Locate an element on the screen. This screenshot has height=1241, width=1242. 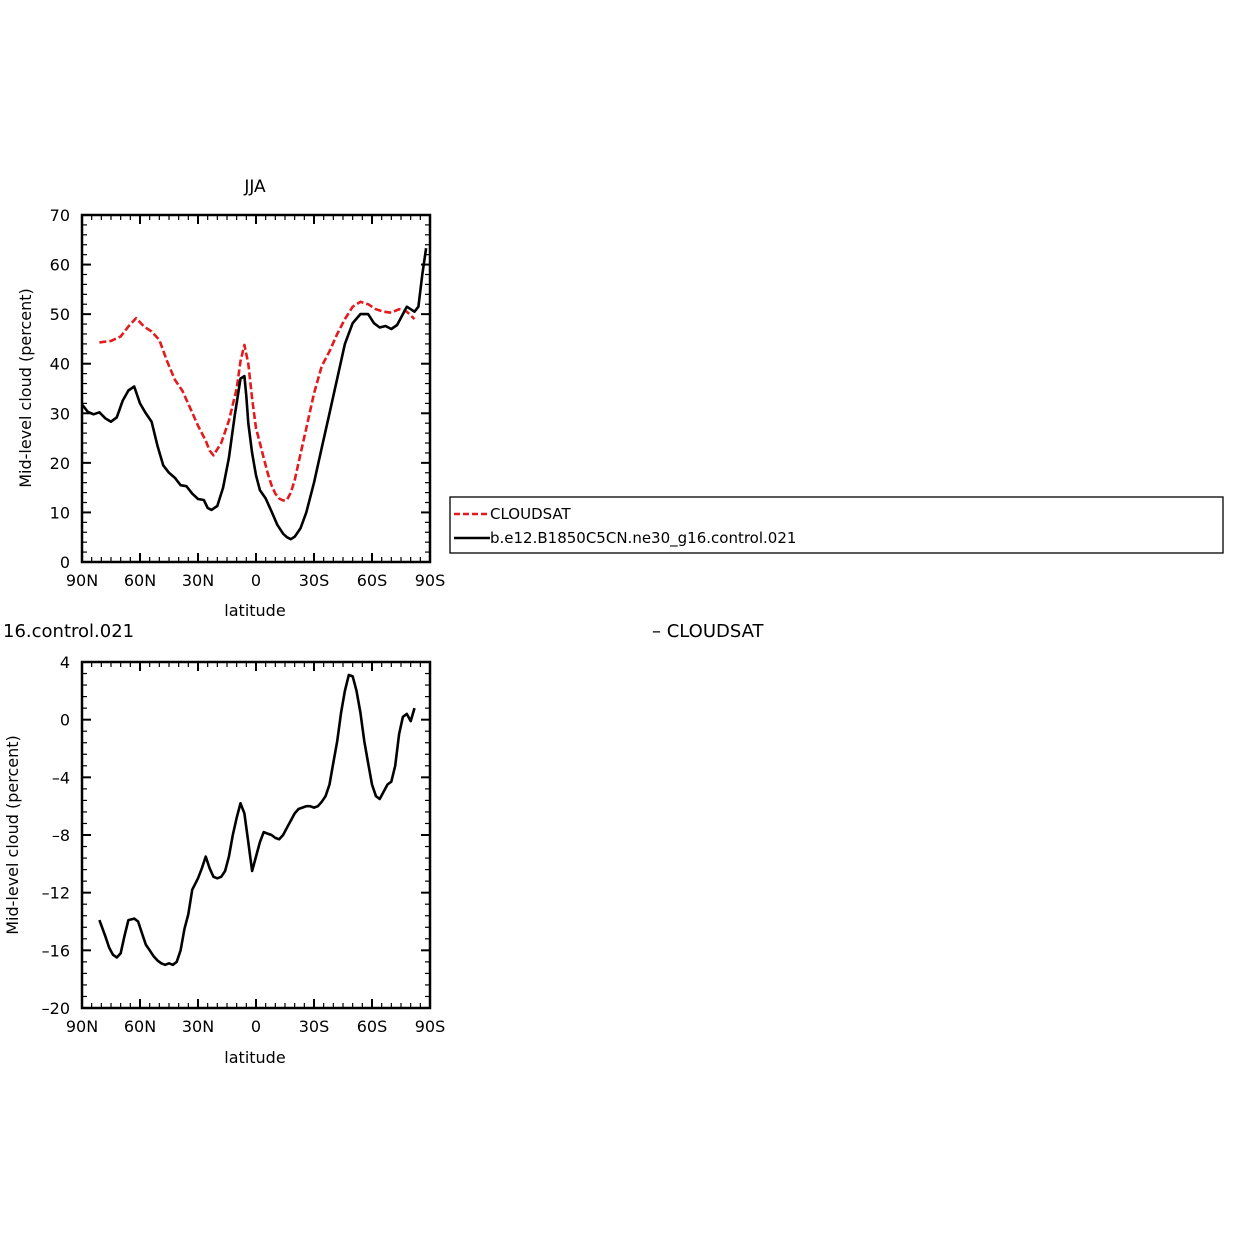
legend-entry-model: b.e12.B1850C5CN.ne30_g16.control.021 is located at coordinates (643, 538).